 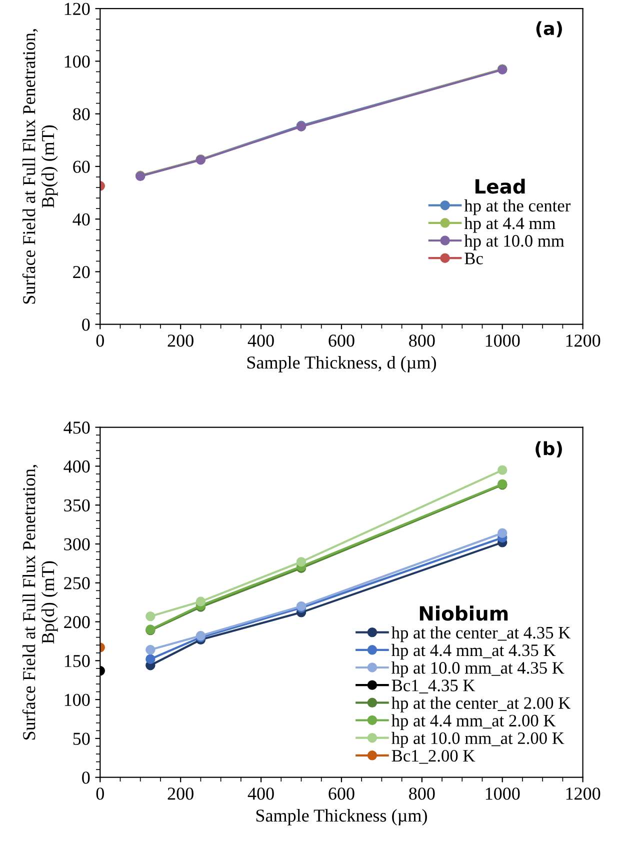 What do you see at coordinates (510, 224) in the screenshot?
I see `legend-label: hp at 4.4 mm` at bounding box center [510, 224].